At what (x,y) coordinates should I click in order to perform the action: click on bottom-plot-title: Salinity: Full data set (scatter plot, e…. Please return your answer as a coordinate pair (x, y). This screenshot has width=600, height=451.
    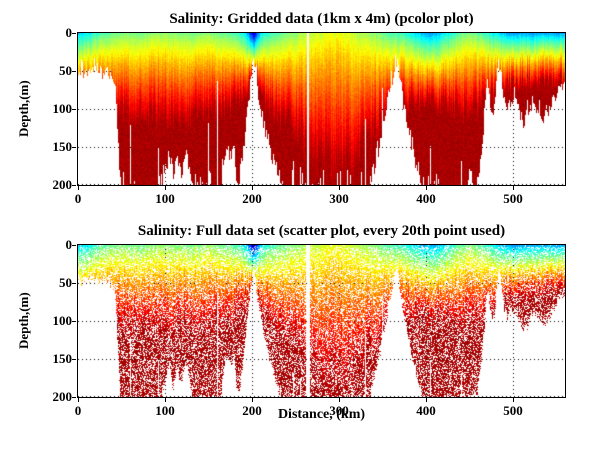
    Looking at the image, I should click on (321, 231).